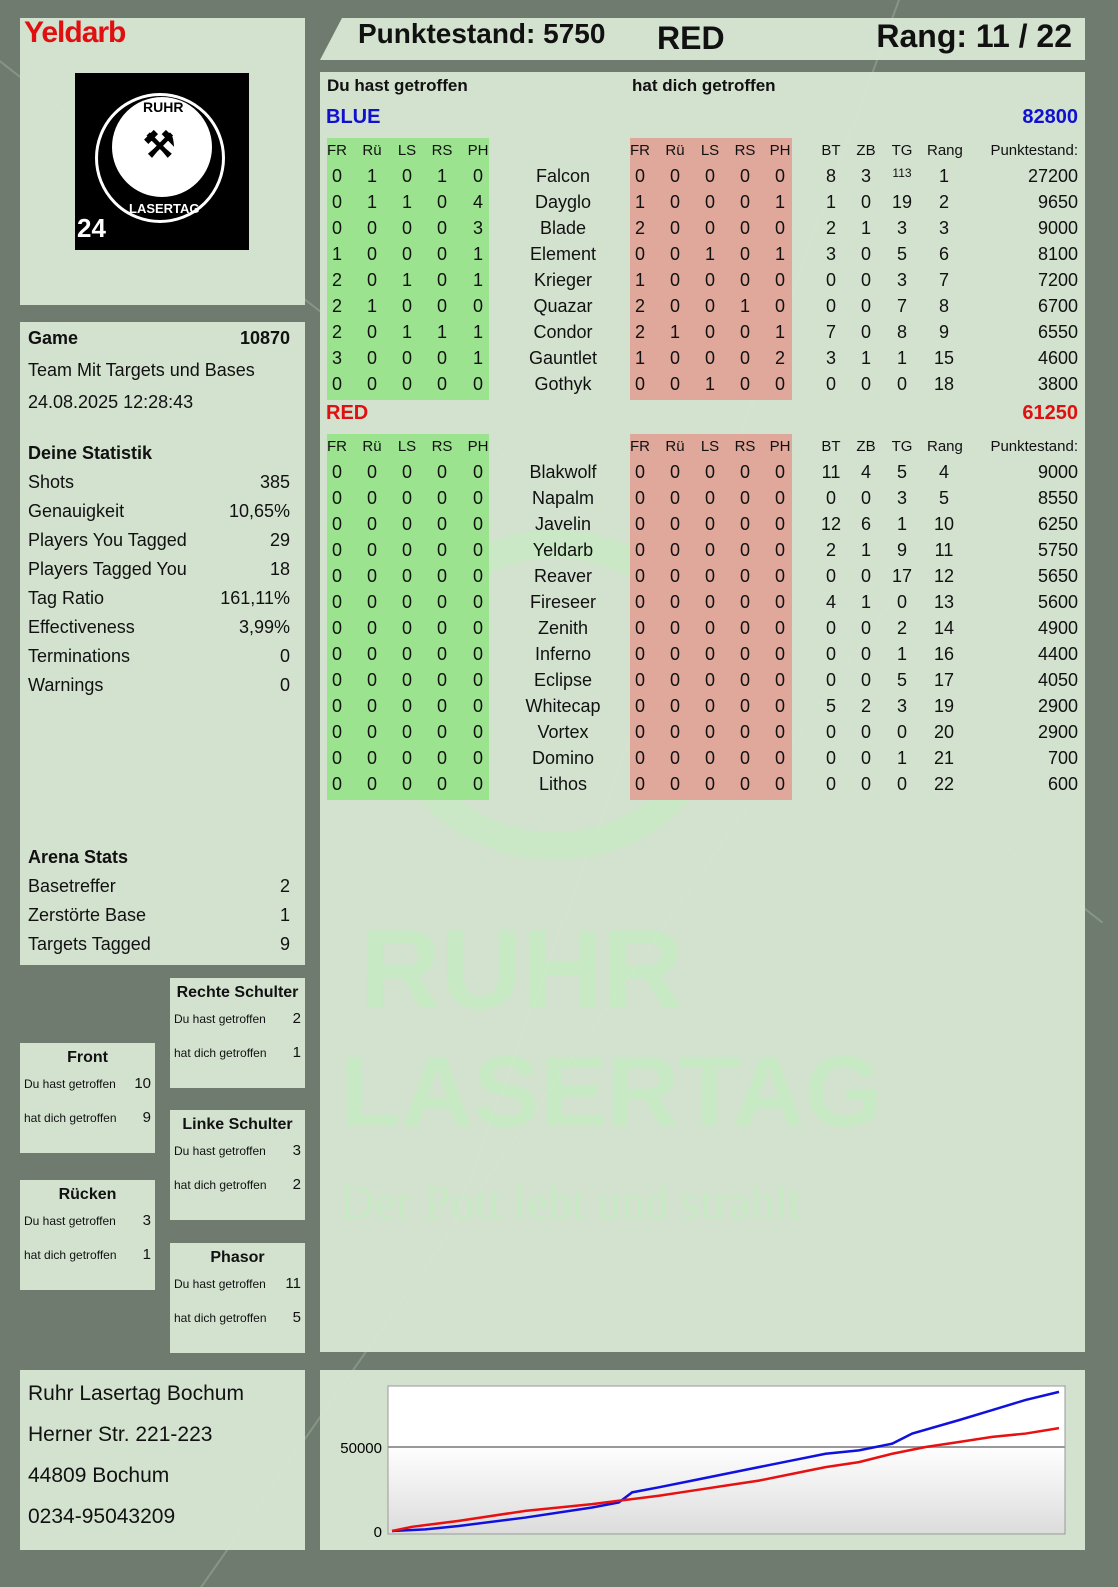  Describe the element at coordinates (159, 144) in the screenshot. I see `hammers-icon: ⚒` at that location.